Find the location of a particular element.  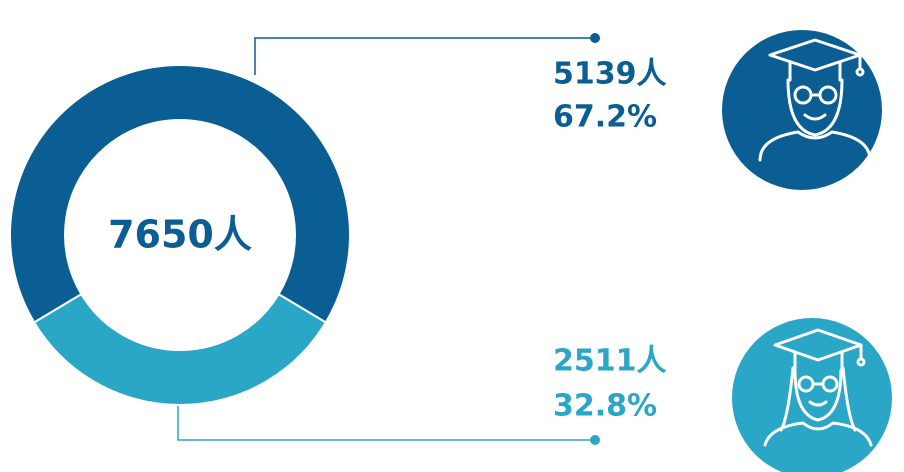

value-label: 5139人 is located at coordinates (610, 74).